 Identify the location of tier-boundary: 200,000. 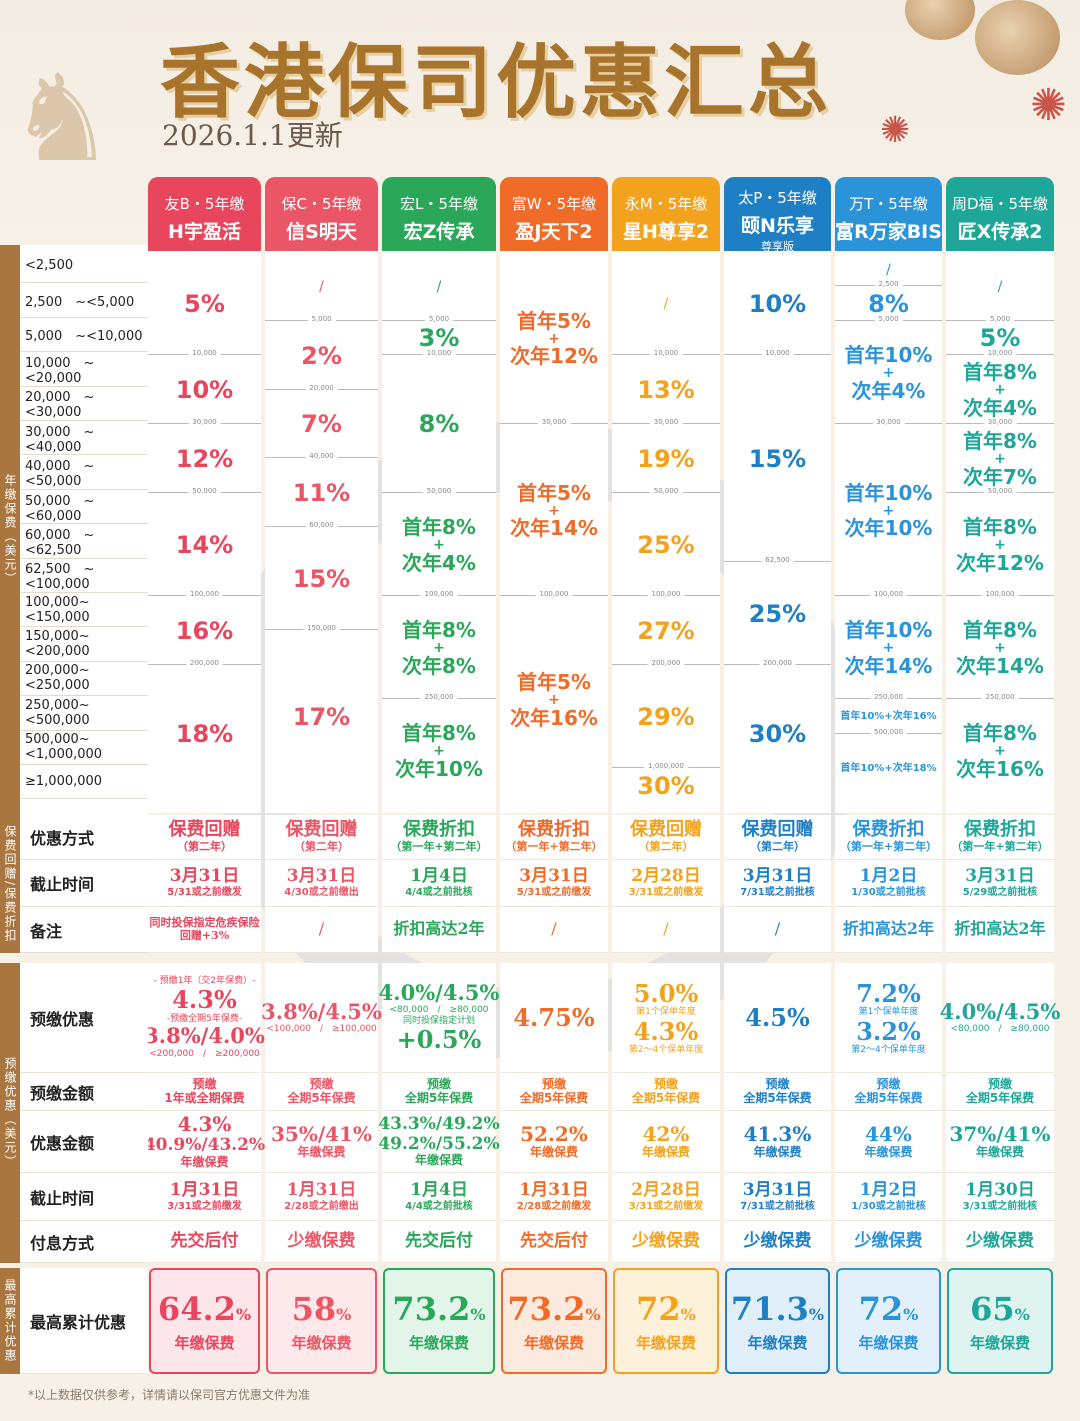
(777, 662).